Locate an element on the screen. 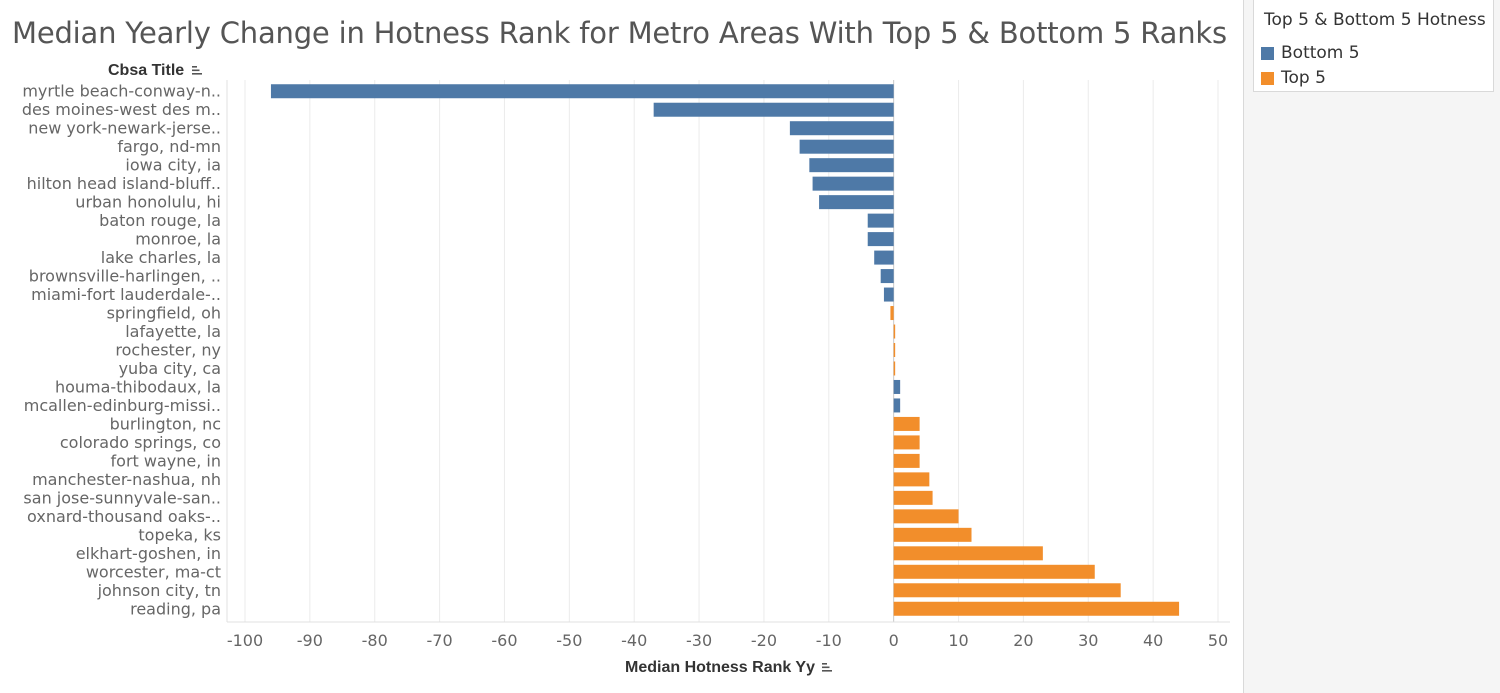 This screenshot has width=1500, height=693. x-tick-label: -10 is located at coordinates (829, 640).